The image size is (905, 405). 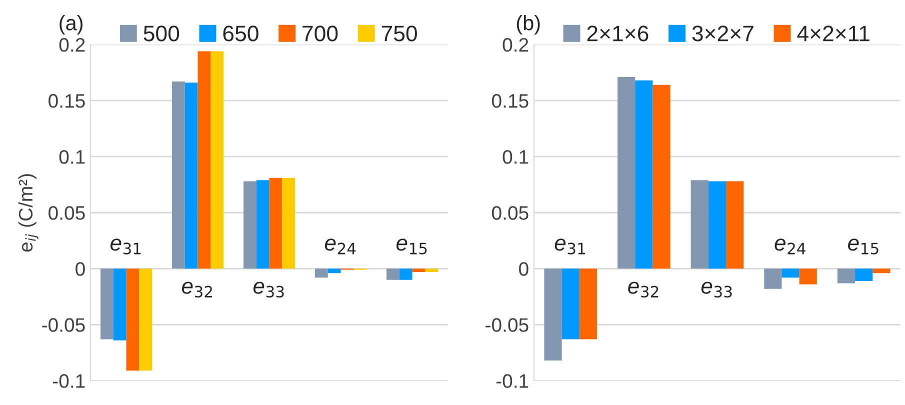 What do you see at coordinates (833, 34) in the screenshot?
I see `legend-label: 4×2×11` at bounding box center [833, 34].